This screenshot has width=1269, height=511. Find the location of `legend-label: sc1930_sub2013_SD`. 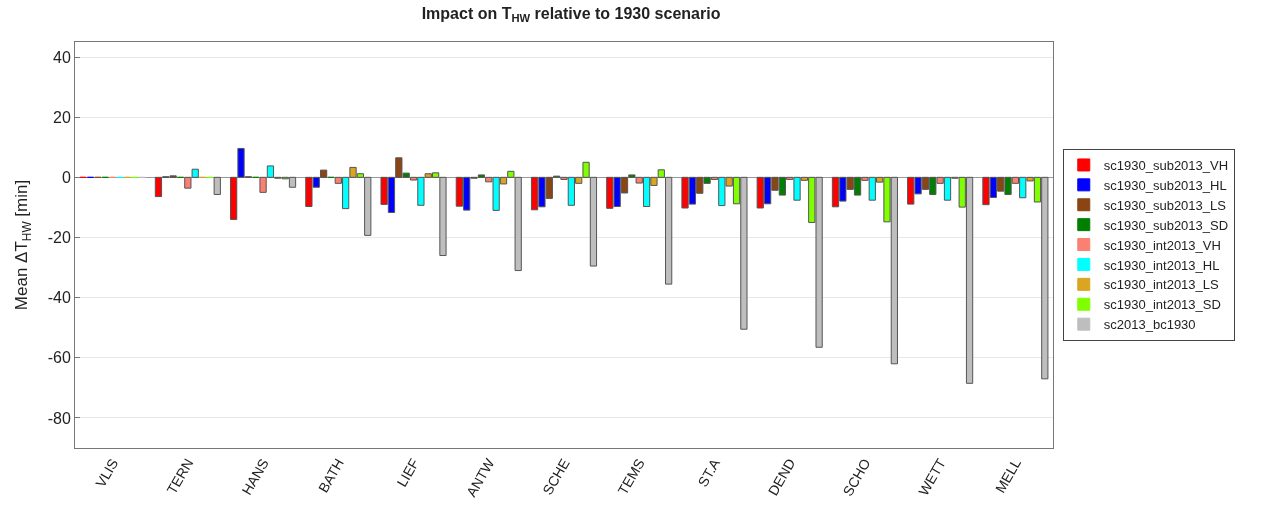

legend-label: sc1930_sub2013_SD is located at coordinates (1166, 225).